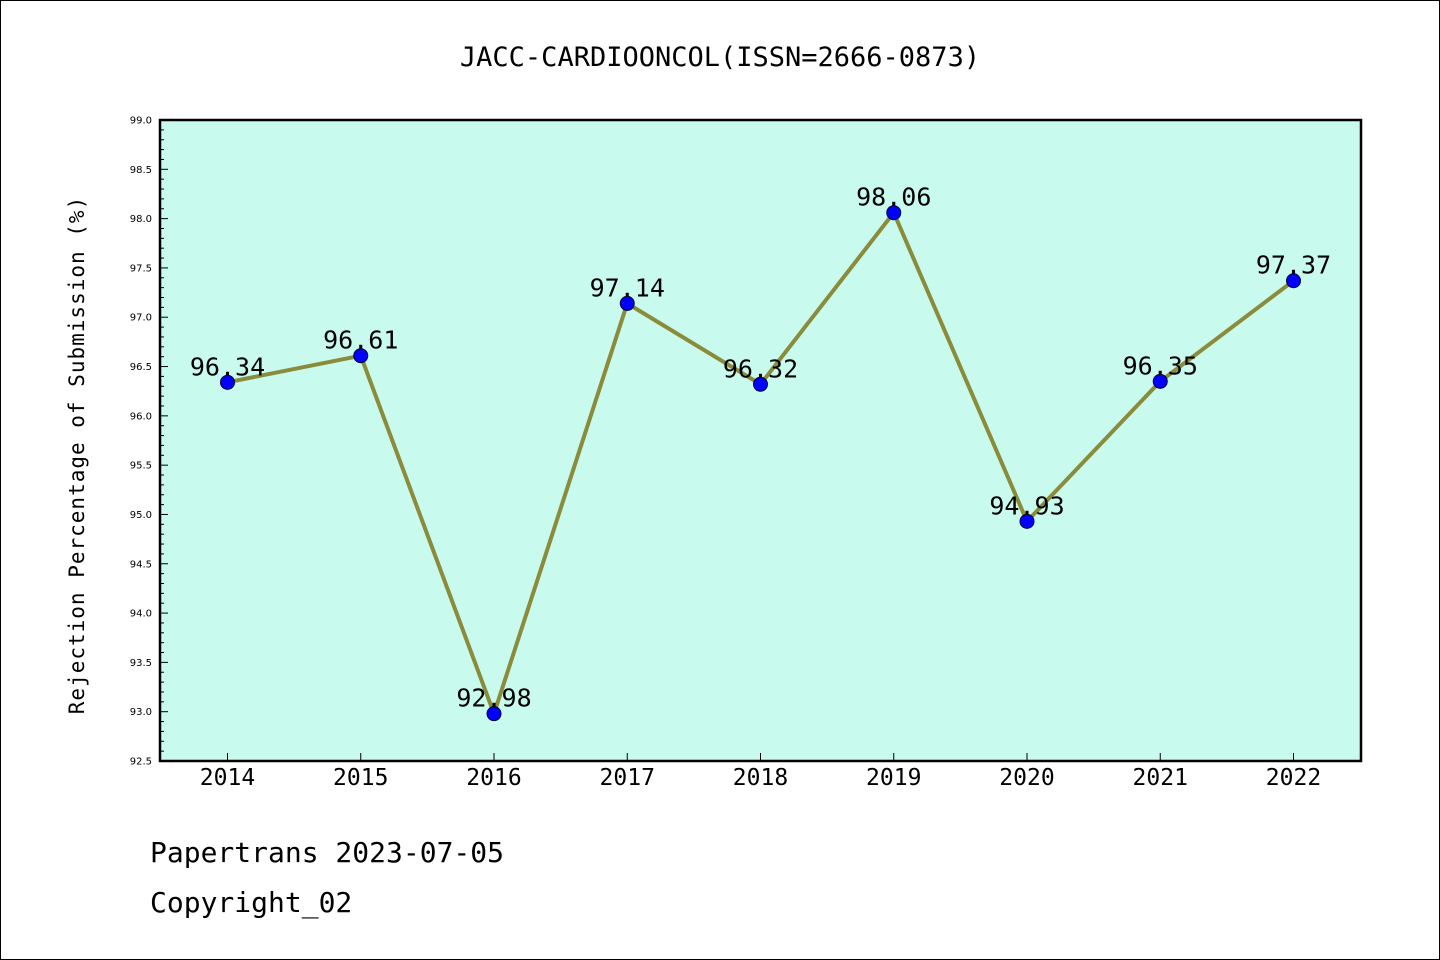 The image size is (1440, 960). Describe the element at coordinates (141, 614) in the screenshot. I see `y-tick-label: 94.0` at that location.